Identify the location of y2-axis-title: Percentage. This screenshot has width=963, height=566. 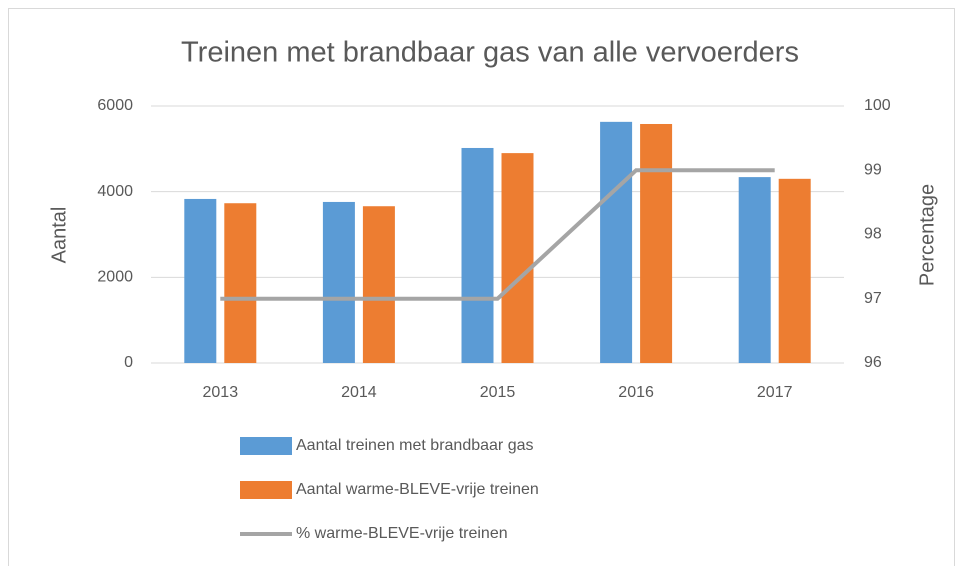
(927, 235).